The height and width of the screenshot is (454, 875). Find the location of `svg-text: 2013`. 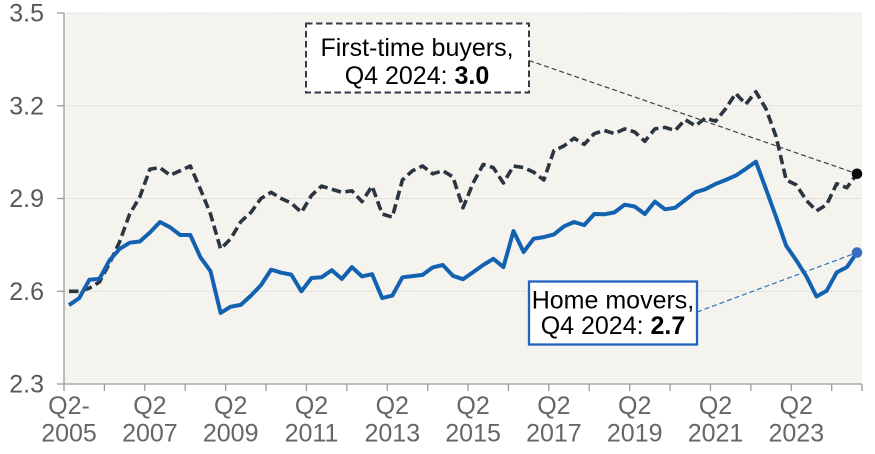

svg-text: 2013 is located at coordinates (392, 434).